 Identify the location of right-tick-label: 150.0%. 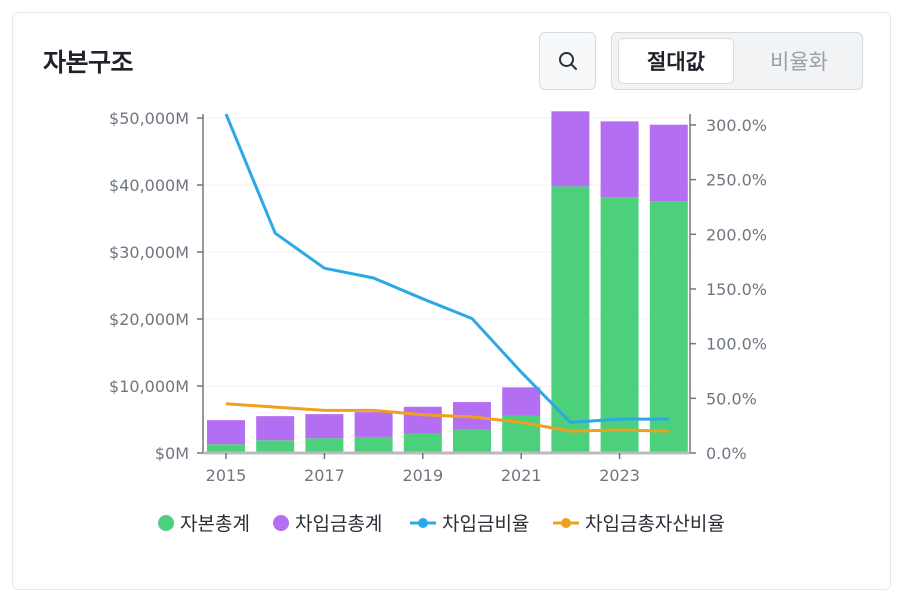
(736, 289).